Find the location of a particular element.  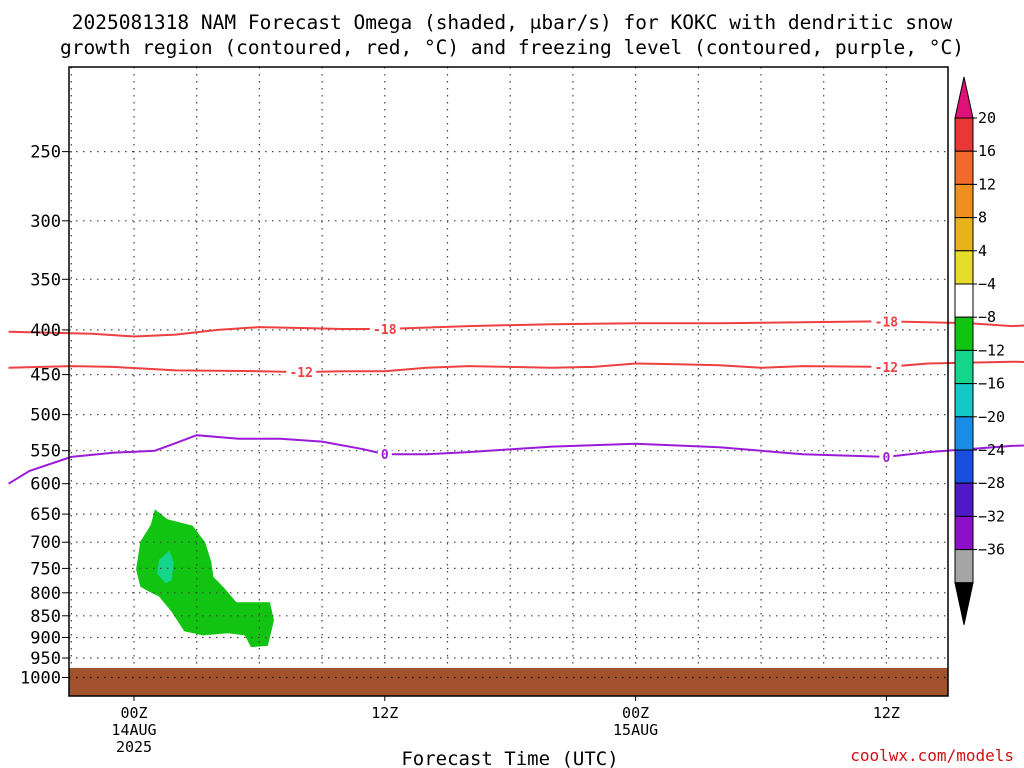

colorbar-label: −4 is located at coordinates (987, 284).